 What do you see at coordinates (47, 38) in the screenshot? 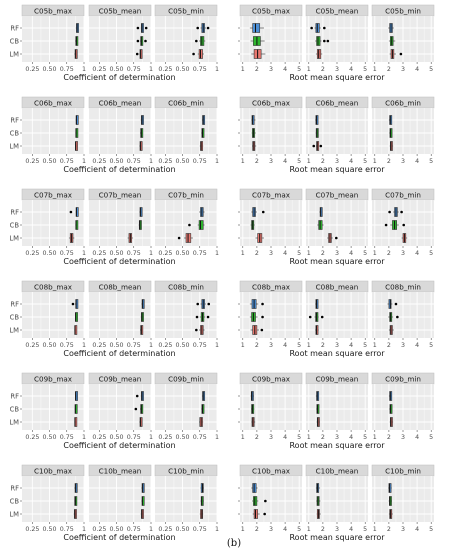
I see `panel-c05b-max-r2: C05b_max 0.25 0.50 0.75 1 RF CB LM` at bounding box center [47, 38].